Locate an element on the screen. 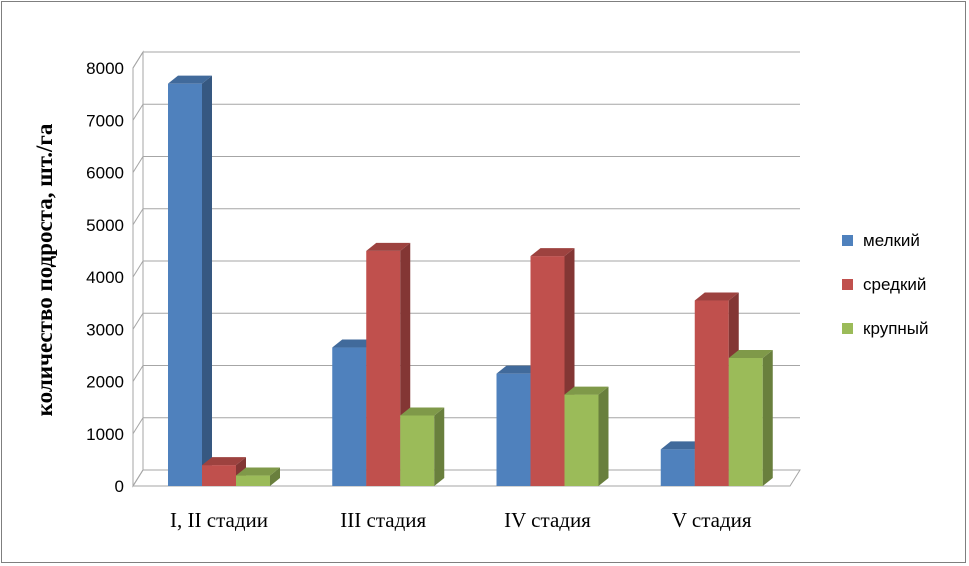 The image size is (969, 566). y-tick-label: 4000 is located at coordinates (105, 277).